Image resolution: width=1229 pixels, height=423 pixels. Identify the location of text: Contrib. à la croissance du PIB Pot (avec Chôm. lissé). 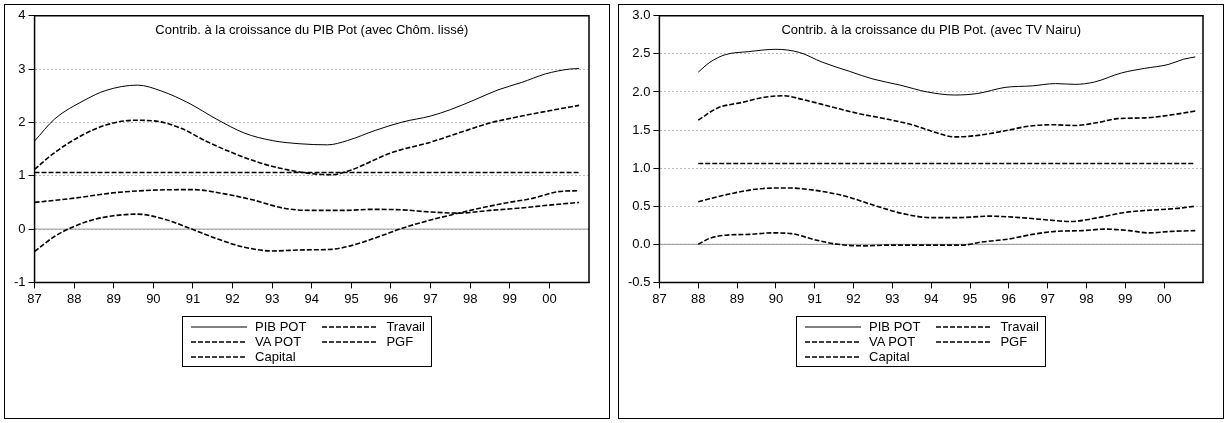
(312, 29).